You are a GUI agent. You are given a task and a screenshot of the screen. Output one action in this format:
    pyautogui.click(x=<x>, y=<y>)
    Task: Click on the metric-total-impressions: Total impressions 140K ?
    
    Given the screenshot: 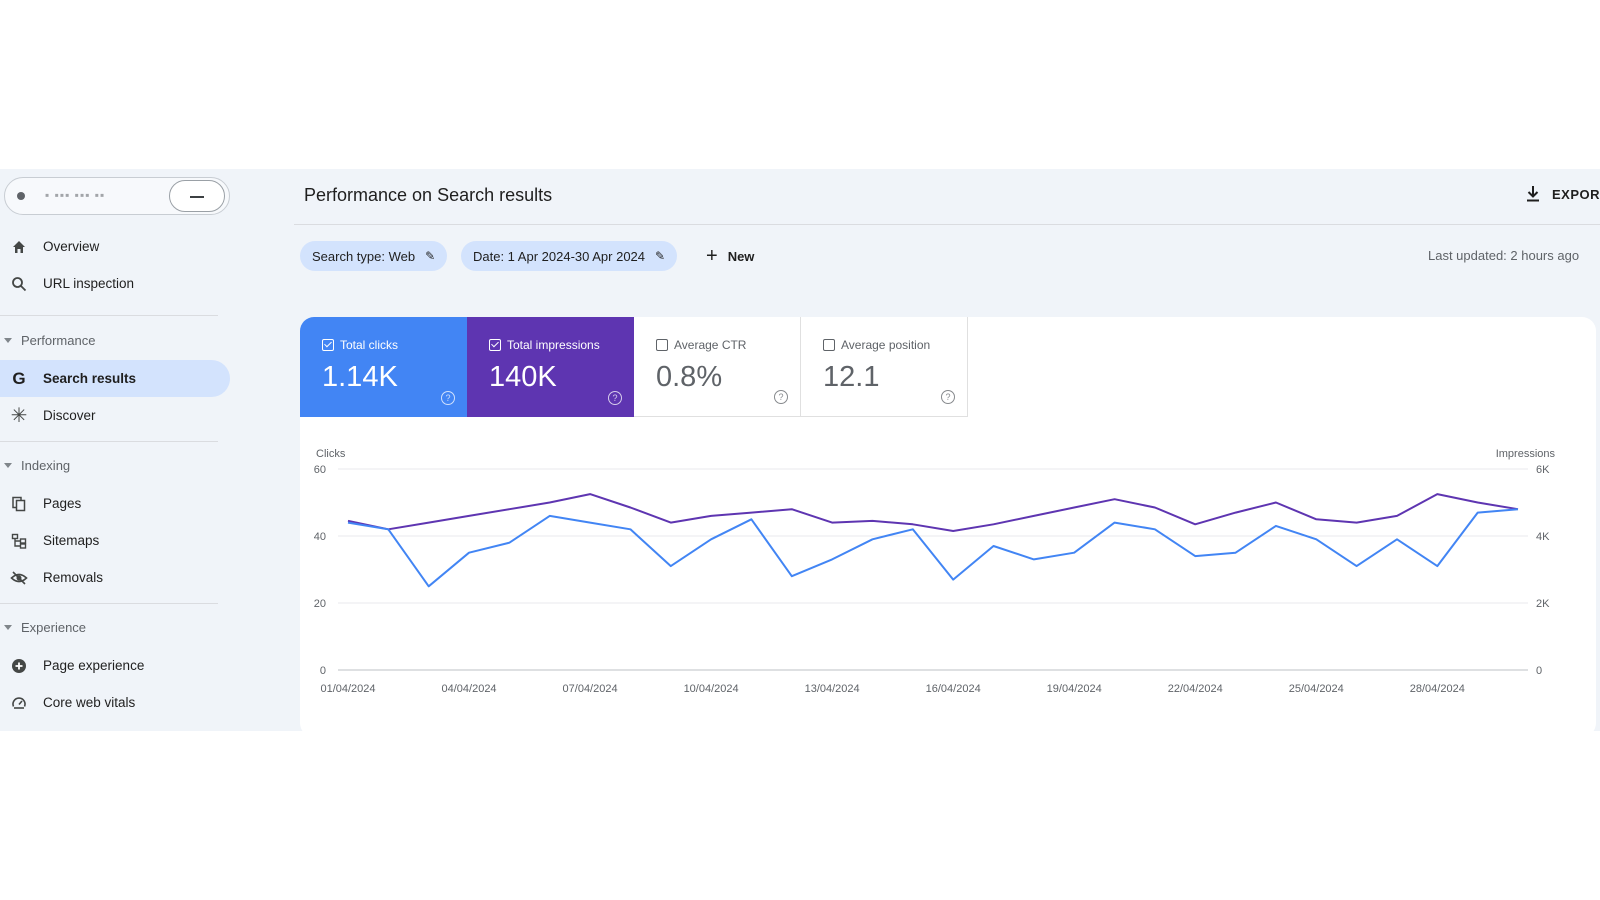 What is the action you would take?
    pyautogui.click(x=550, y=367)
    